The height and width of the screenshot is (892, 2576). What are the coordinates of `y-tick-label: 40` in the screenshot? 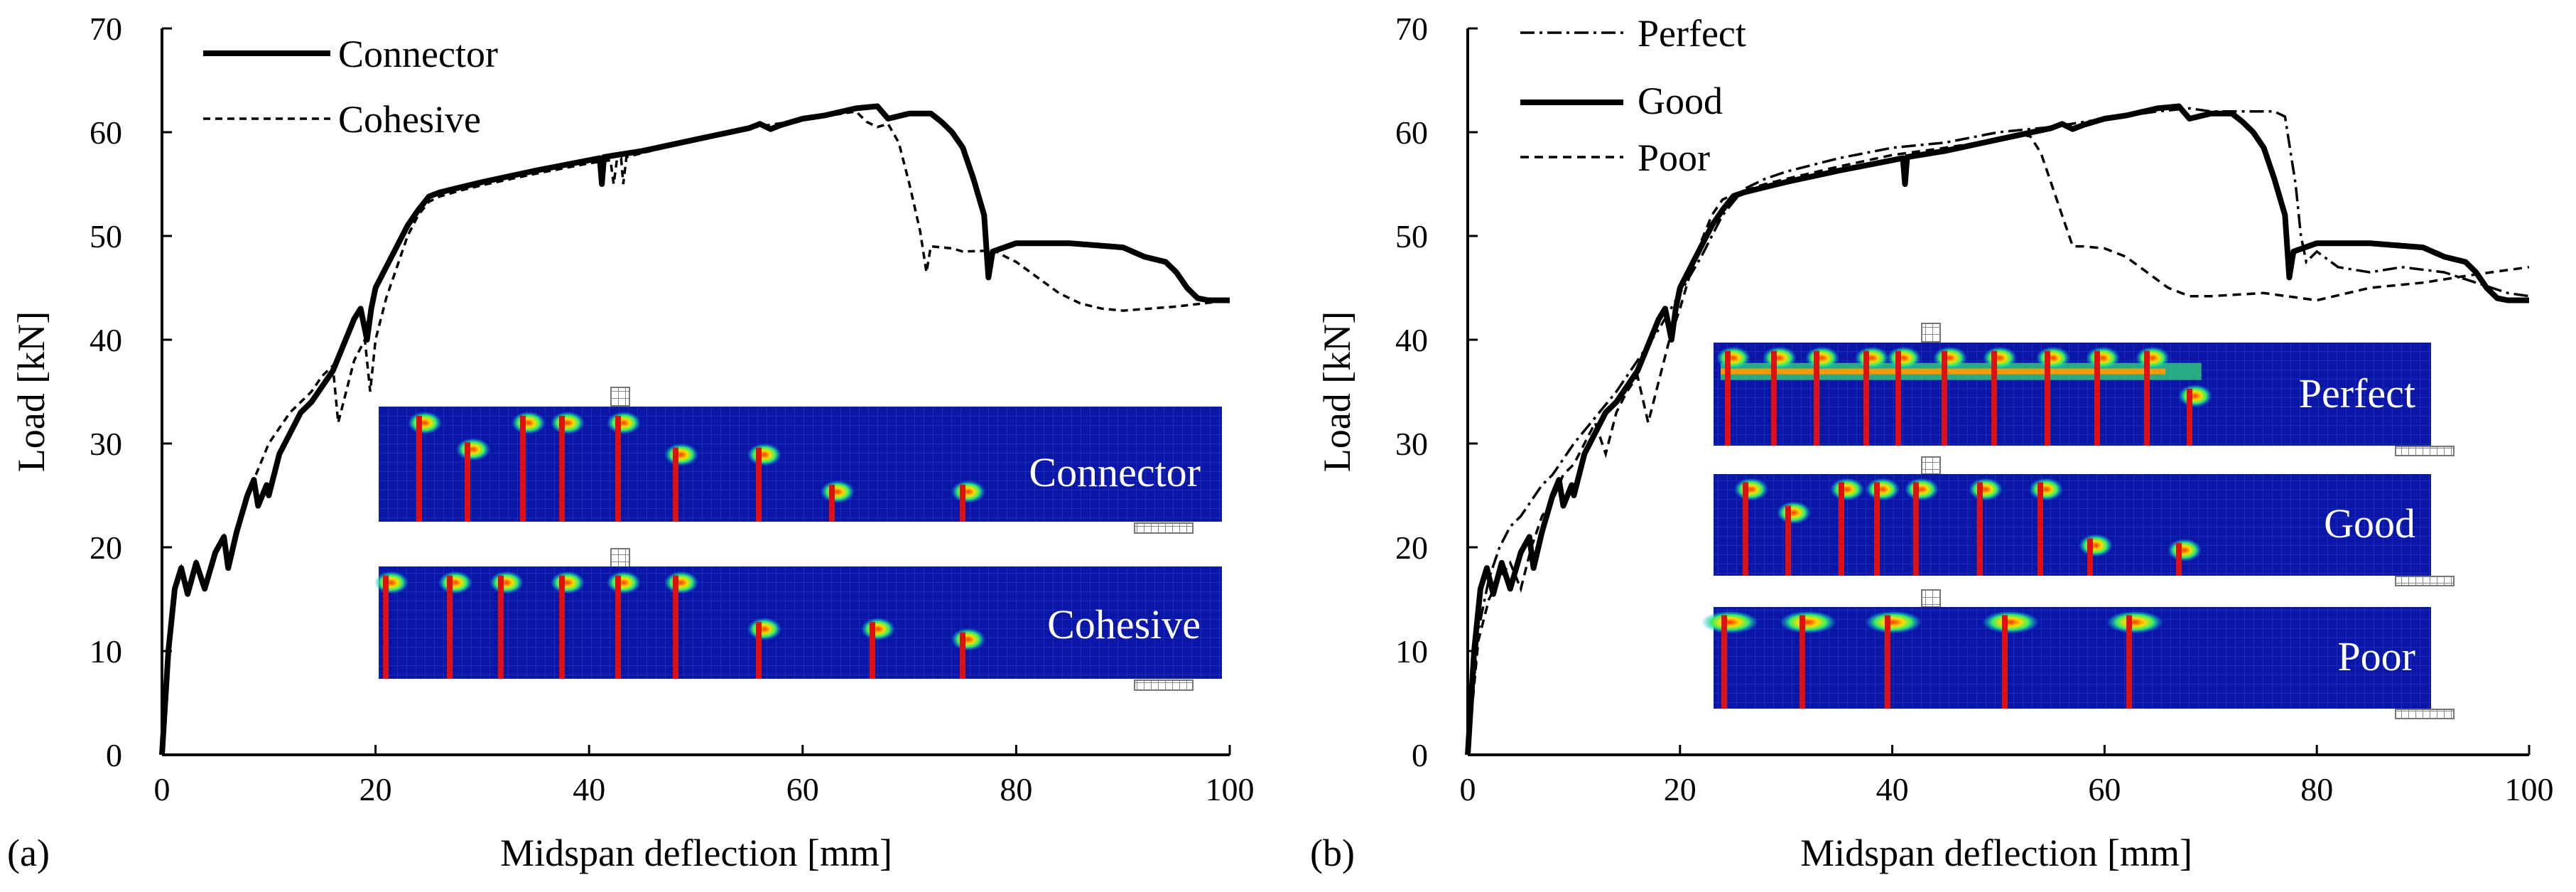 It's located at (106, 340).